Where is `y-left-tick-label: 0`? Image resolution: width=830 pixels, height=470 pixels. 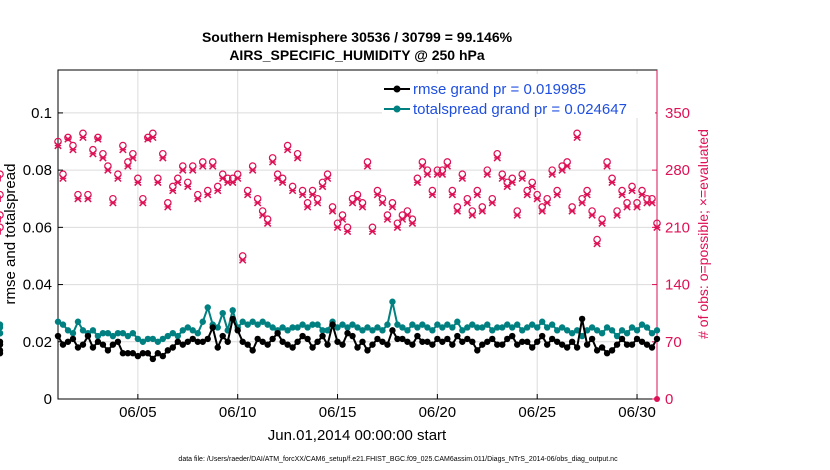
y-left-tick-label: 0 is located at coordinates (48, 399).